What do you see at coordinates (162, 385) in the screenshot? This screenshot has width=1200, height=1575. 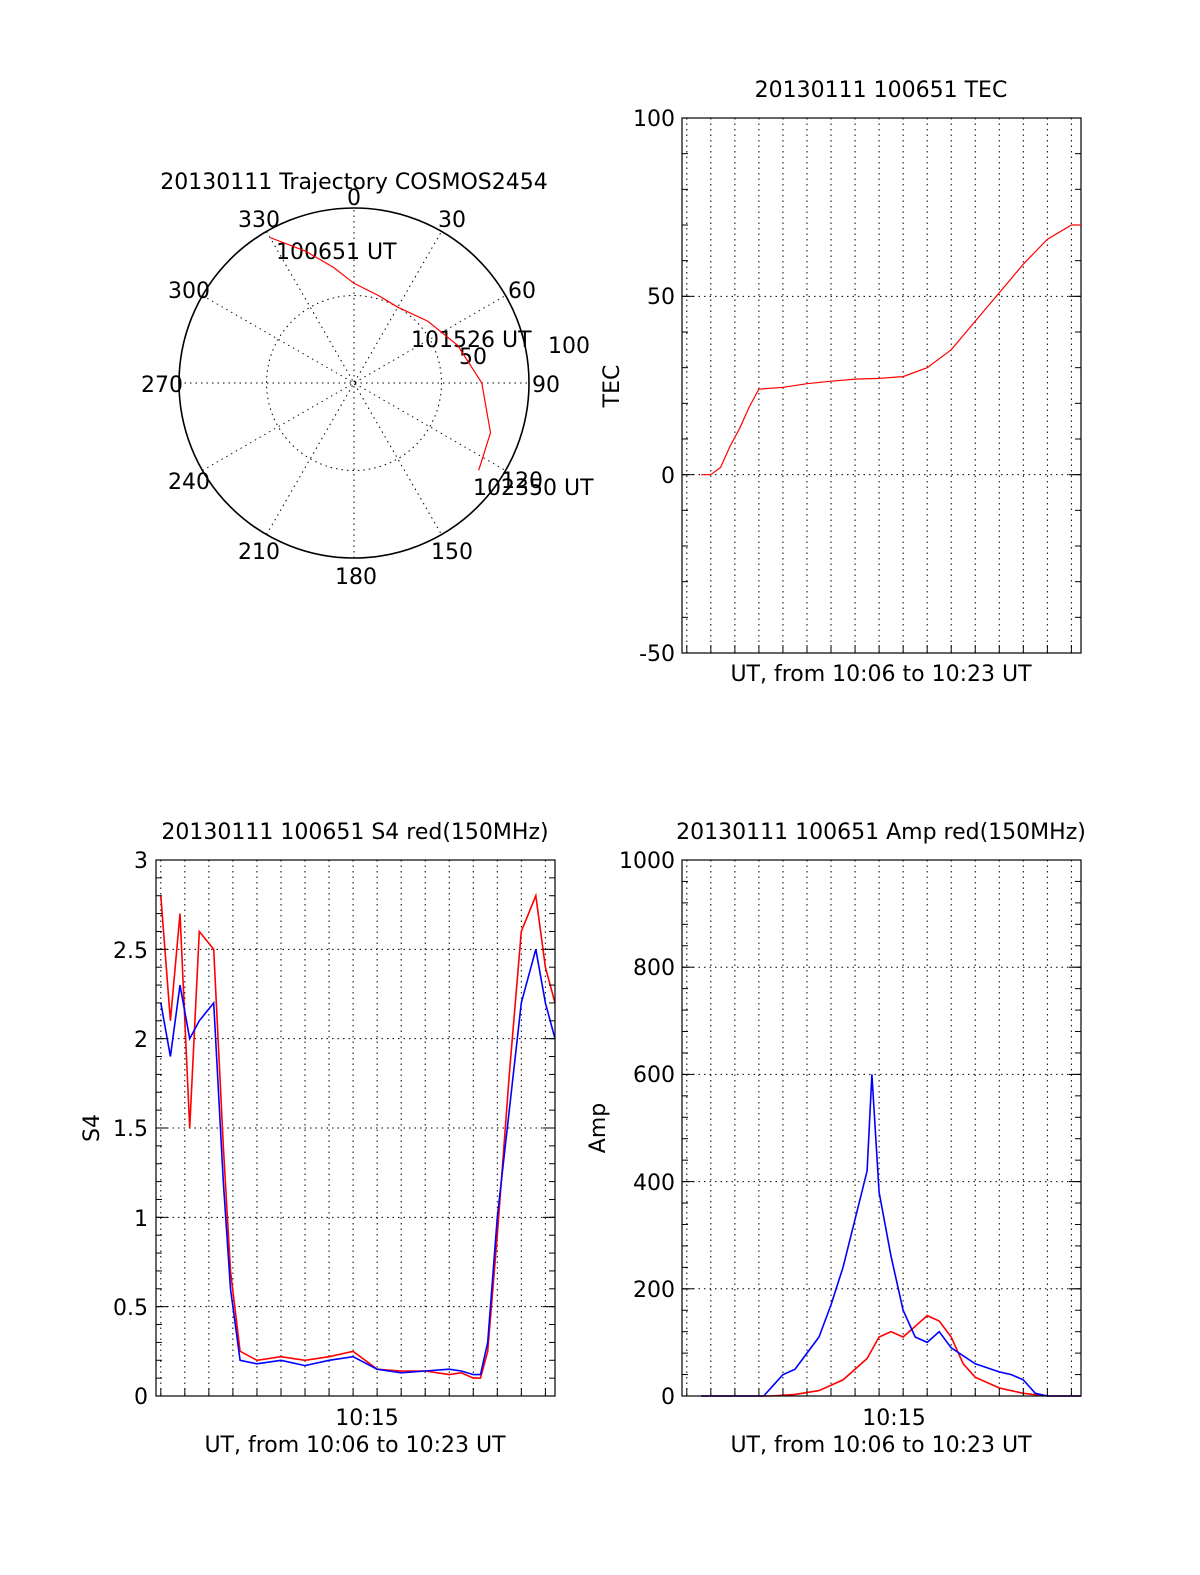 I see `az-label-270: 270` at bounding box center [162, 385].